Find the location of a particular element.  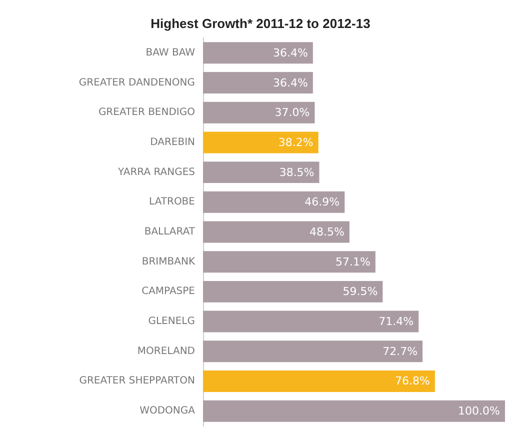

data-label: 46.9% is located at coordinates (322, 202).